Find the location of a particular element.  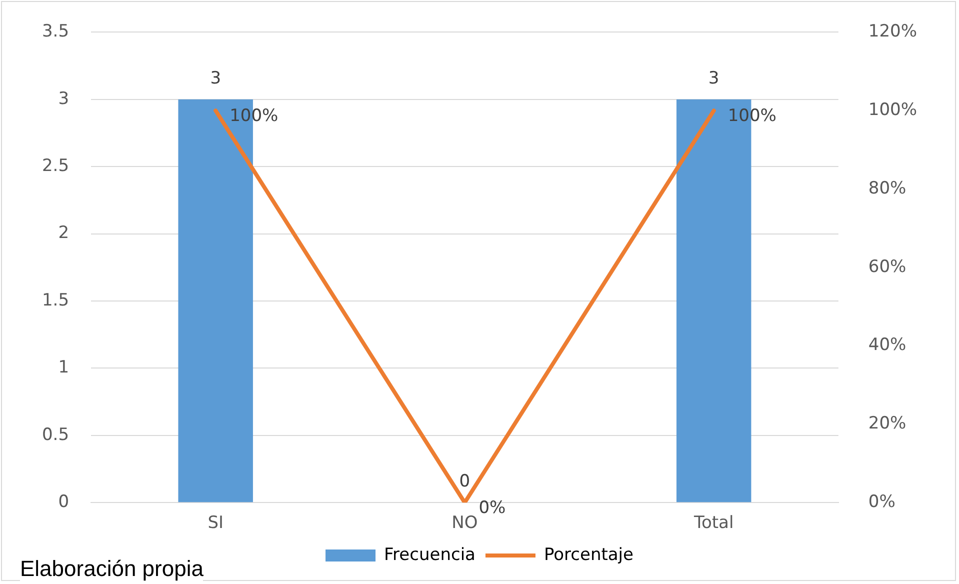

y-tick-label: 0 is located at coordinates (64, 502).